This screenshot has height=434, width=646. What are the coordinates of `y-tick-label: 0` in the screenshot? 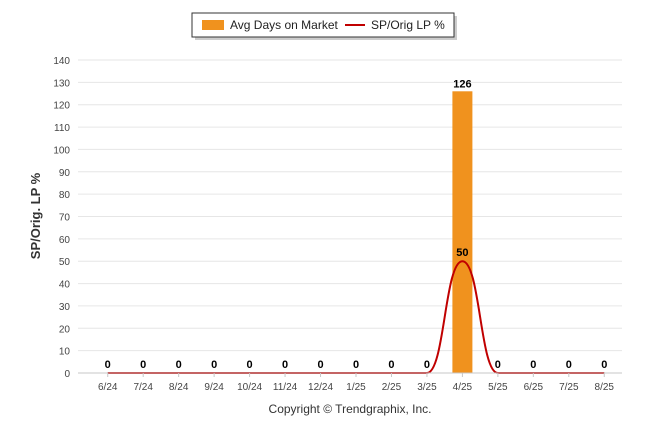 It's located at (67, 374).